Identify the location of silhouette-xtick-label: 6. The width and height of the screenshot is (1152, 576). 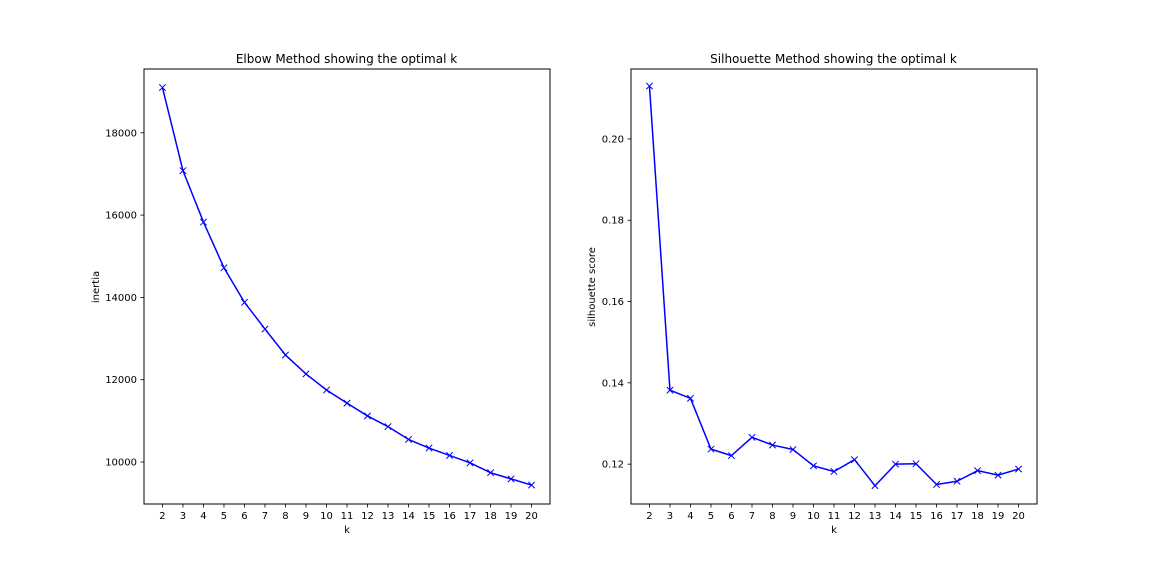
(731, 516).